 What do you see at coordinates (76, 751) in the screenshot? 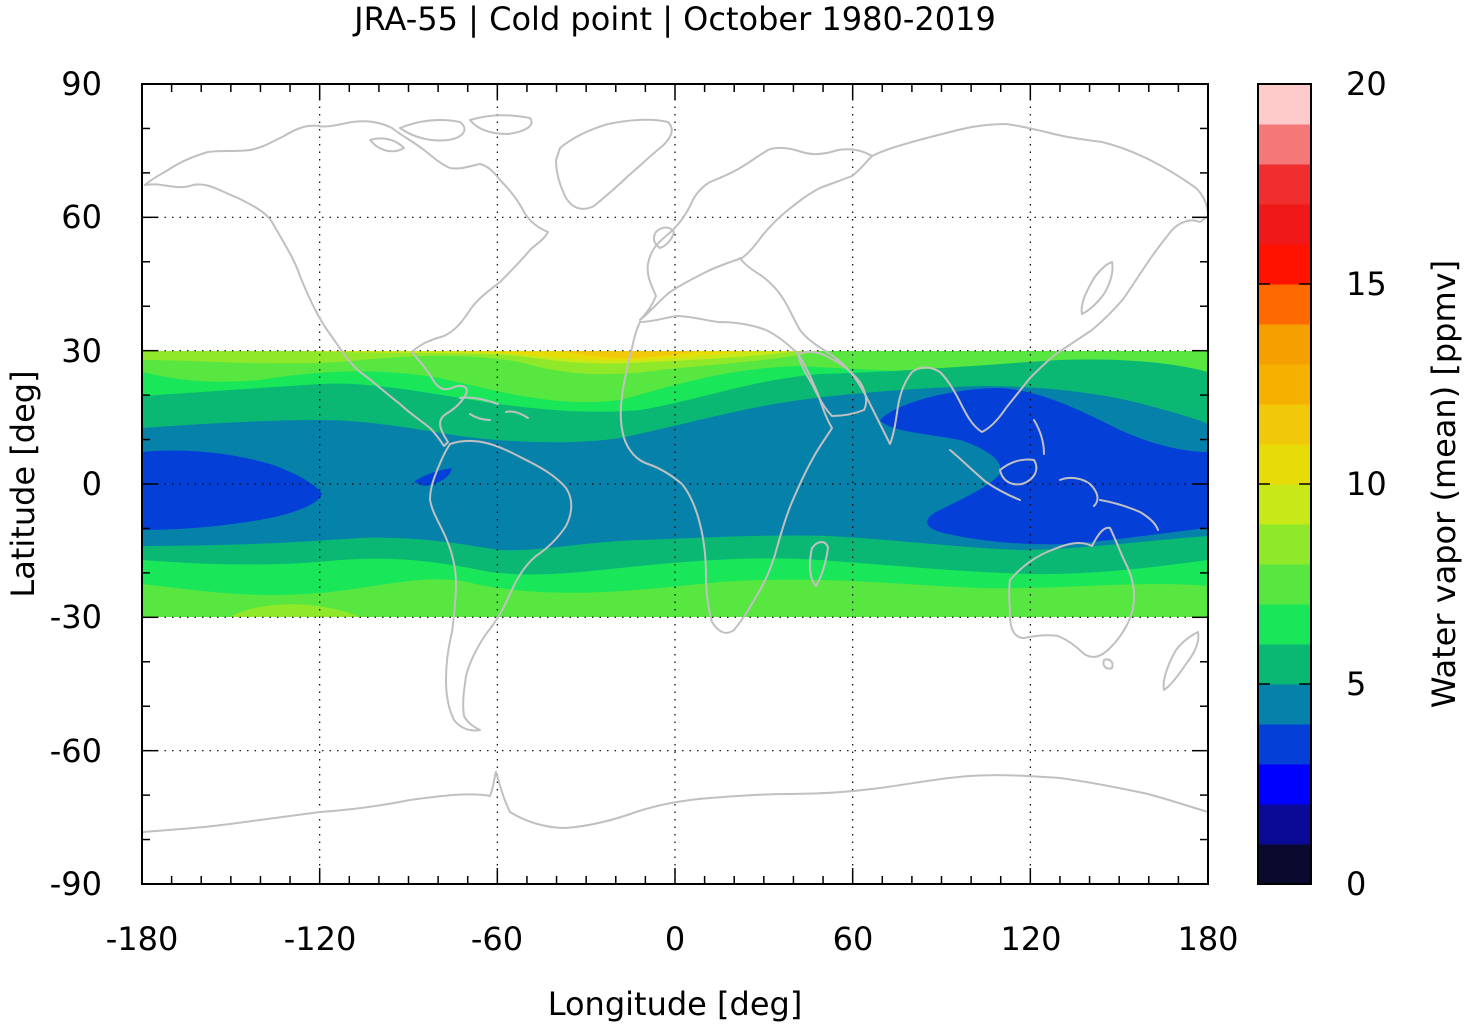
I see `y-tick-label: -60` at bounding box center [76, 751].